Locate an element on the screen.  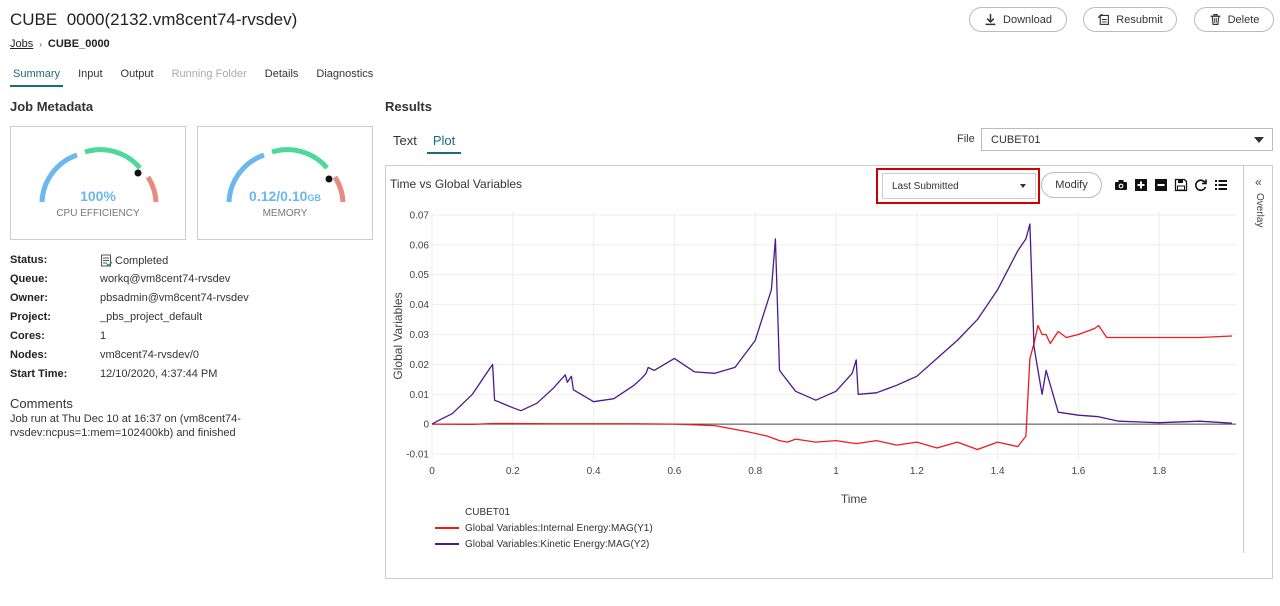
selection-highlight-box is located at coordinates (958, 186).